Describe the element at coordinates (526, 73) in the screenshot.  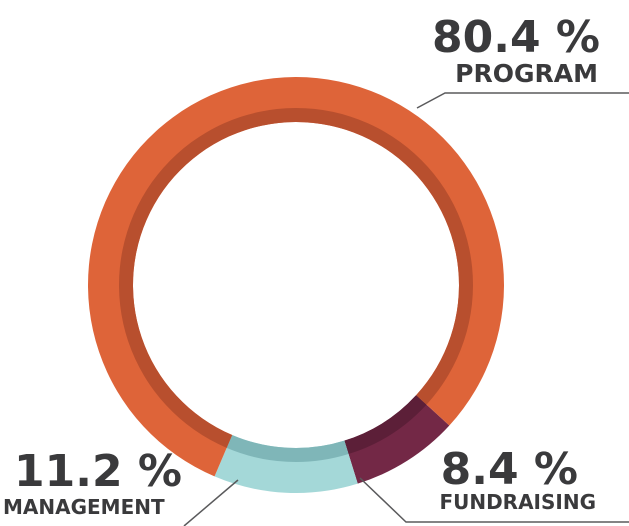
I see `program-category-label: PROGRAM` at that location.